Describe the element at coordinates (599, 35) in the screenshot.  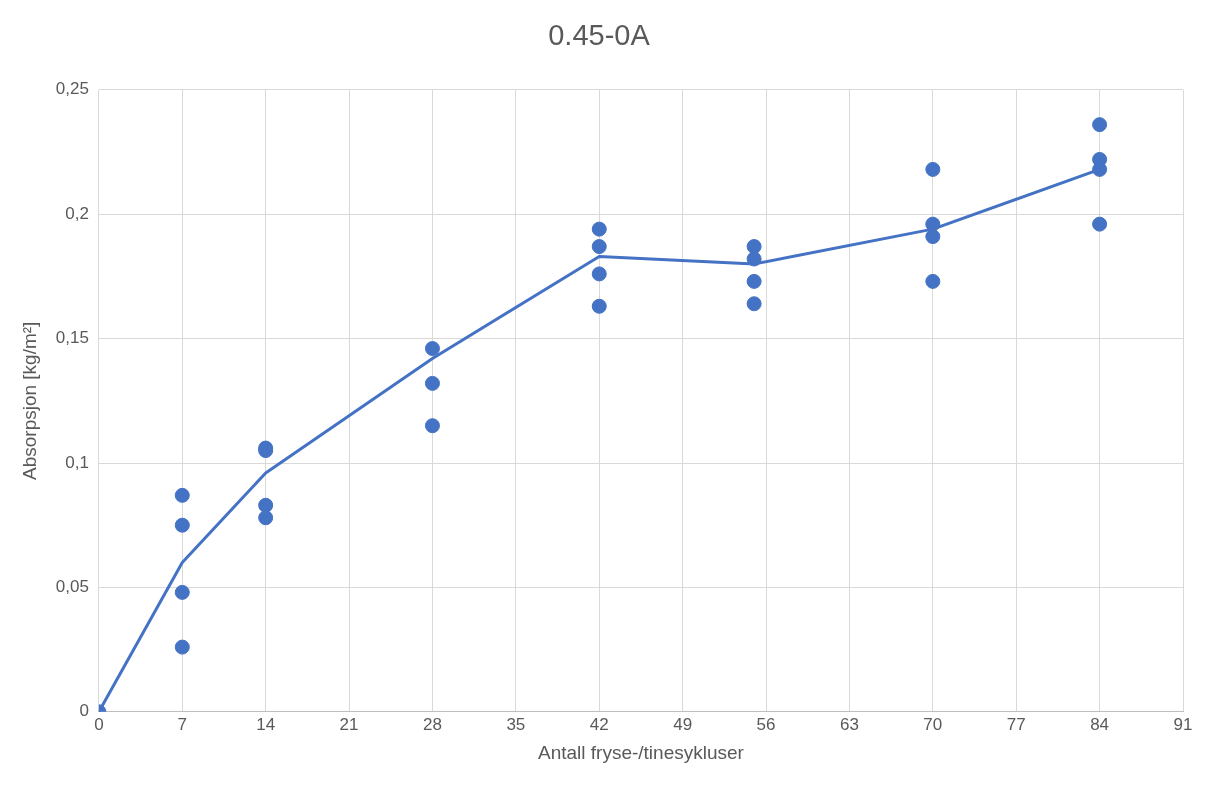
I see `chart-title: 0.45-0A` at that location.